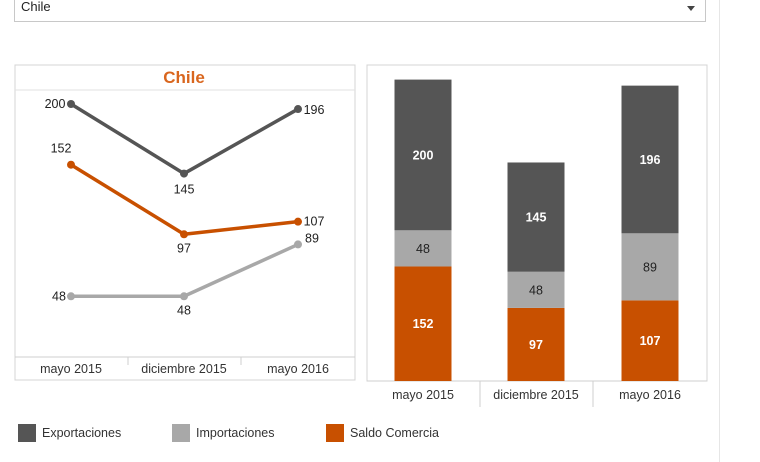 The image size is (760, 462). What do you see at coordinates (184, 190) in the screenshot?
I see `line-data-label: 145` at bounding box center [184, 190].